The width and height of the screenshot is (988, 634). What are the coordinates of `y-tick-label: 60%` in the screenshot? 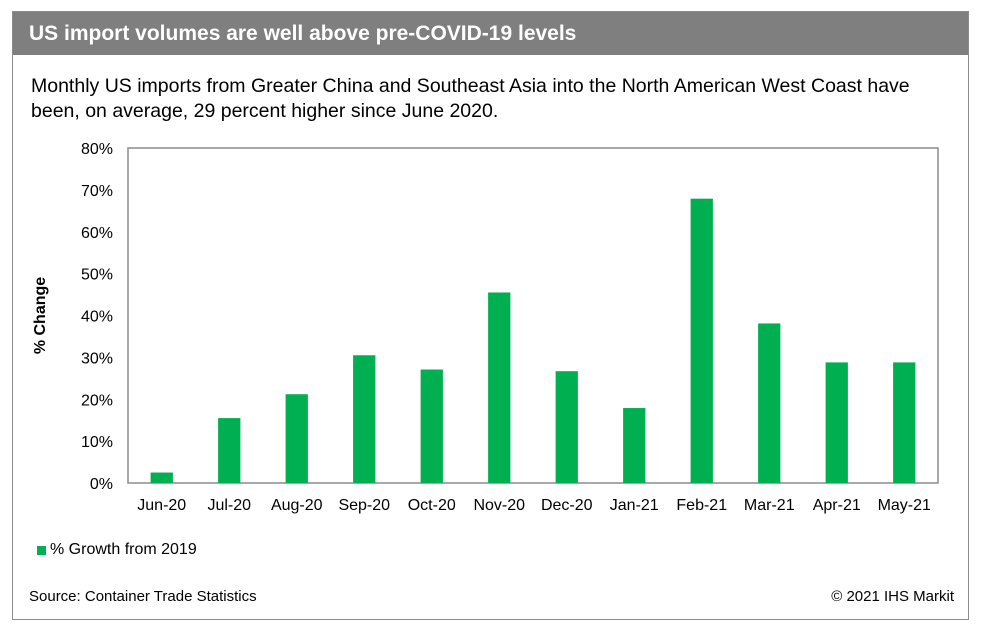 It's located at (97, 233).